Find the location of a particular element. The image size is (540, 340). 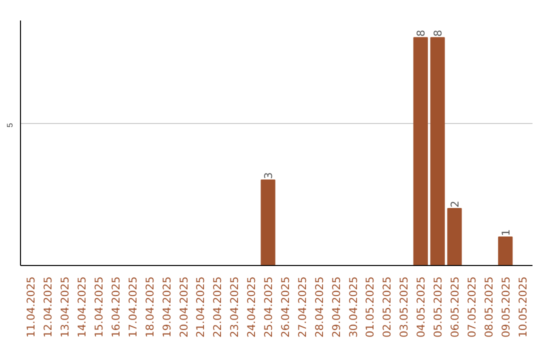

x-tick-label: 26.04.2025 is located at coordinates (285, 307).